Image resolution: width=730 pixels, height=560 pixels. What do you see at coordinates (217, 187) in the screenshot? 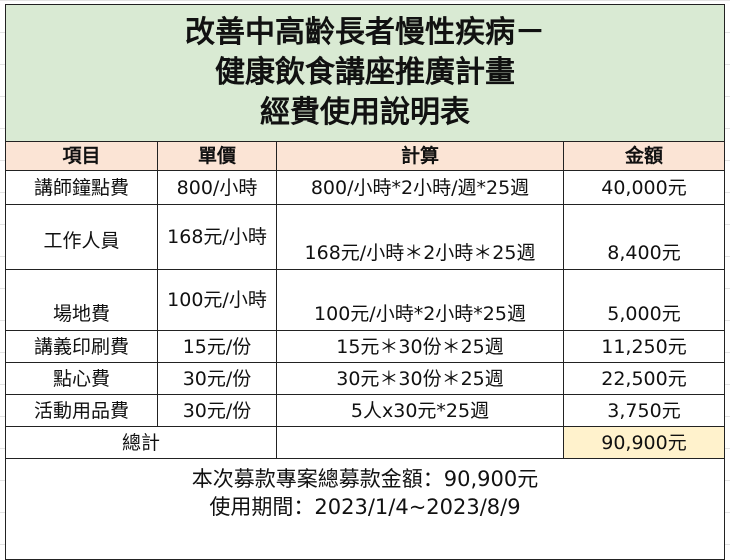
I see `cell-unit-price: 800/小時` at bounding box center [217, 187].